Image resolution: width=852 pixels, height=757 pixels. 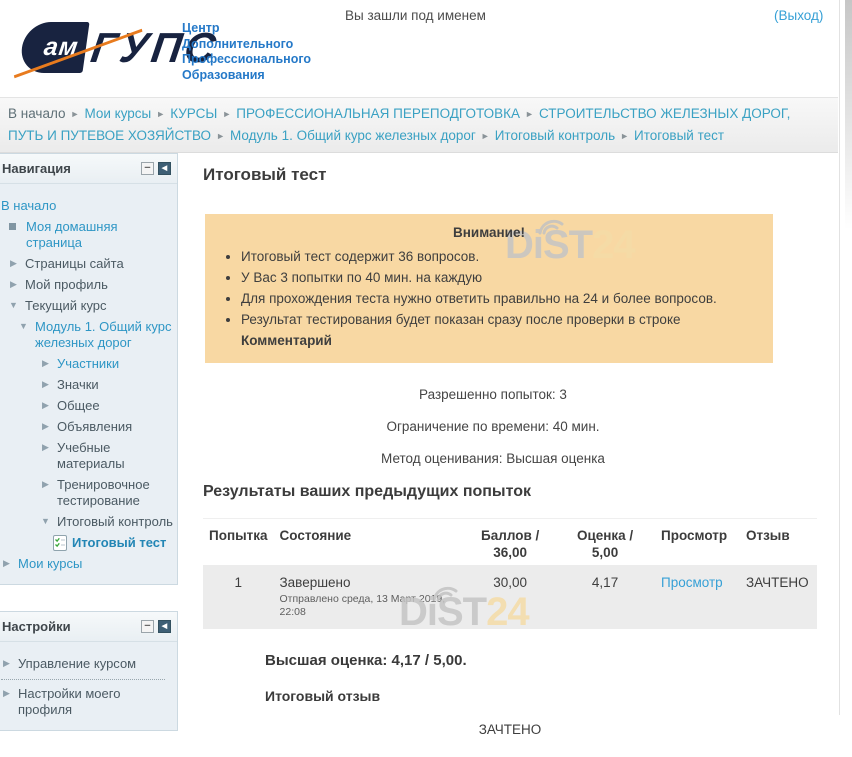 I want to click on right-edge-shadow, so click(x=848, y=115).